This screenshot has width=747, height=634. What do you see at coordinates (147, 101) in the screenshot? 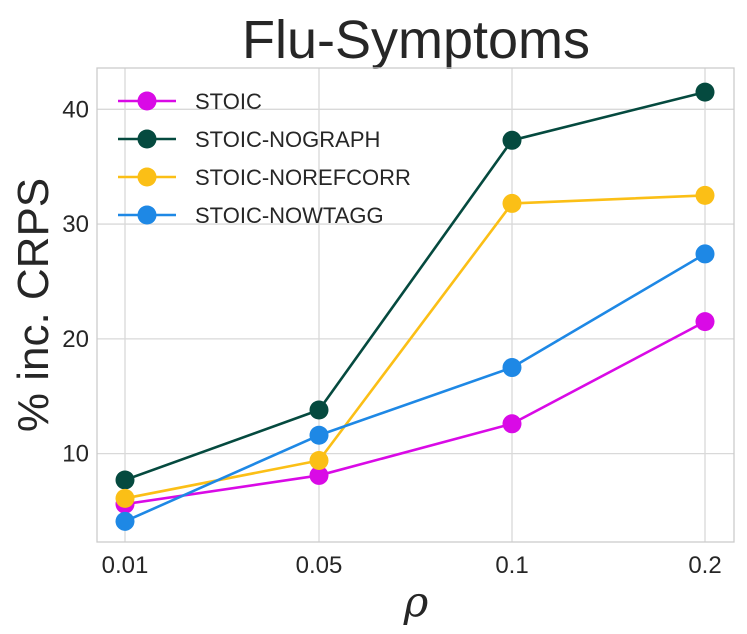
I see `legend-marker-stoic` at bounding box center [147, 101].